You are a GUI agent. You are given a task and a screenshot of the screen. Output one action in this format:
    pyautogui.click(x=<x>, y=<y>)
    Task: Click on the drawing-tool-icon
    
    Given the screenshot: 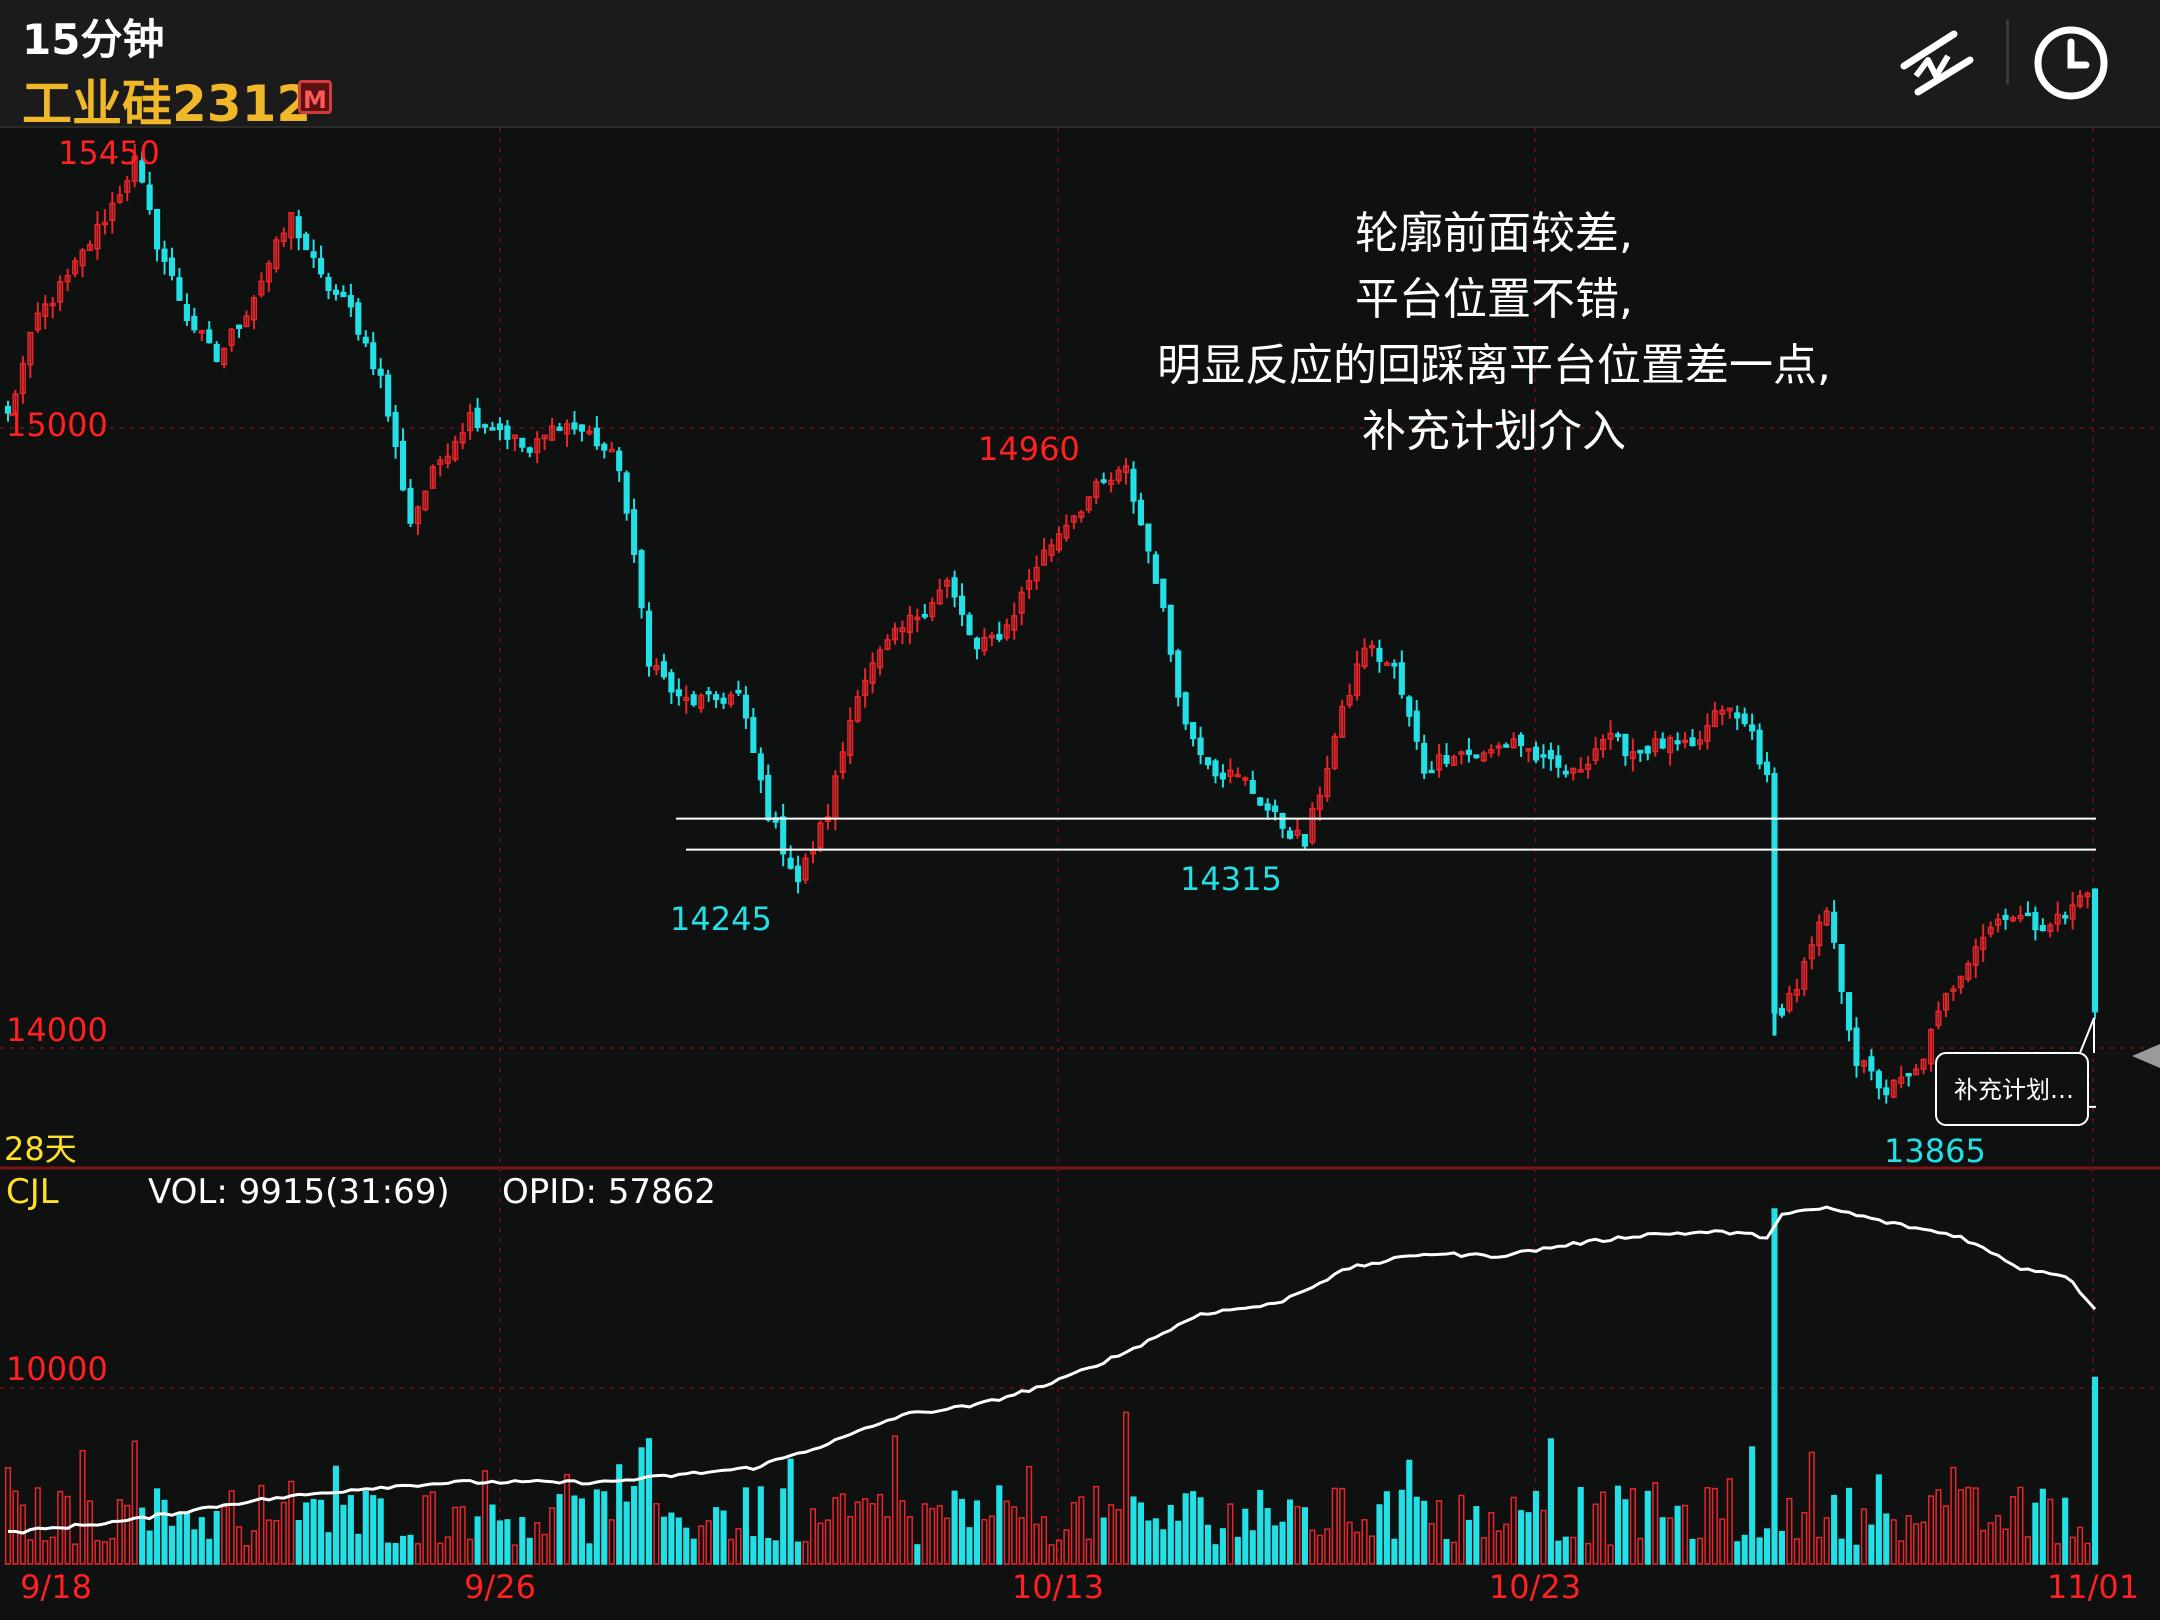 What is the action you would take?
    pyautogui.click(x=1937, y=63)
    